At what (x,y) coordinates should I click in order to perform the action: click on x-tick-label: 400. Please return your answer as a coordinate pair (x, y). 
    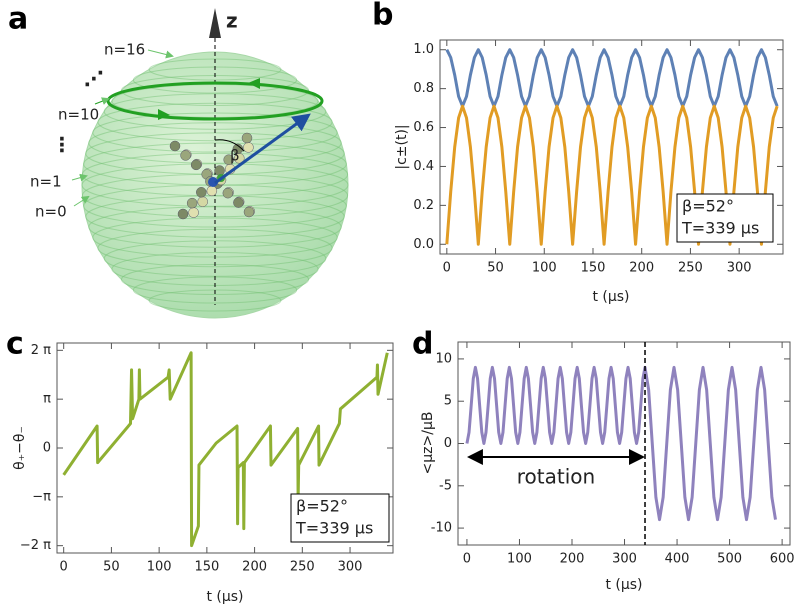
    Looking at the image, I should click on (677, 559).